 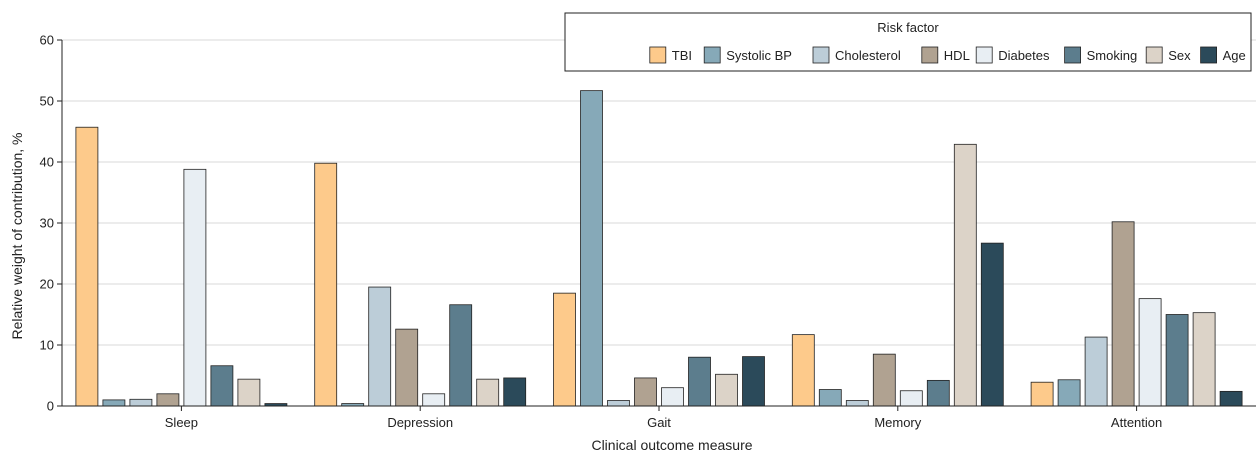 I want to click on y-tick-label: 0, so click(x=50, y=406).